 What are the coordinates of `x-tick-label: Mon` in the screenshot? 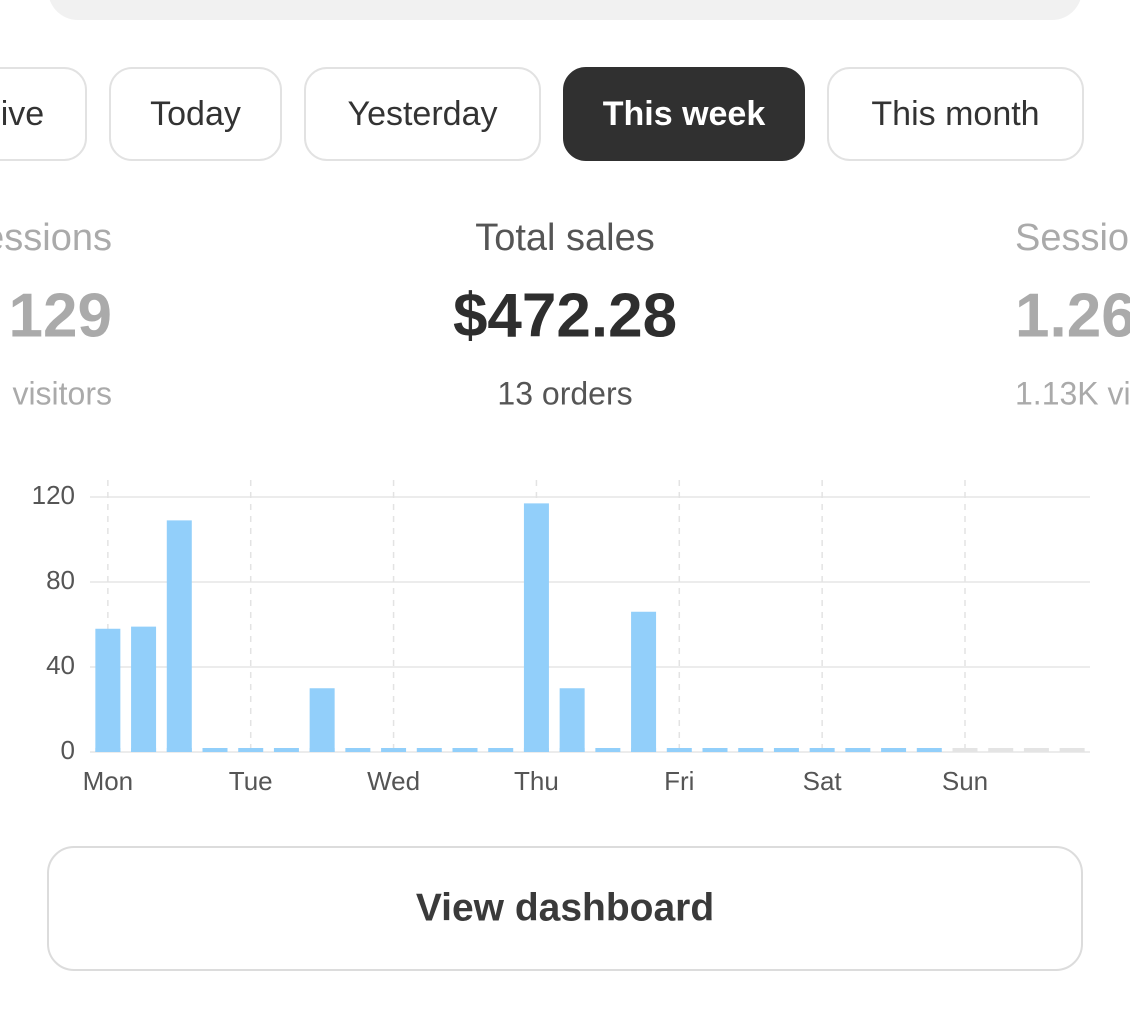 It's located at (108, 781).